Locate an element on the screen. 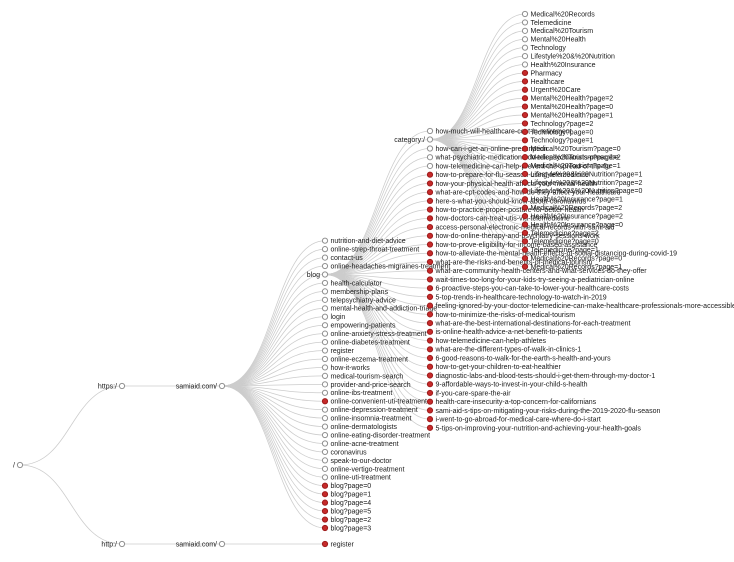  host-https-node is located at coordinates (222, 386).